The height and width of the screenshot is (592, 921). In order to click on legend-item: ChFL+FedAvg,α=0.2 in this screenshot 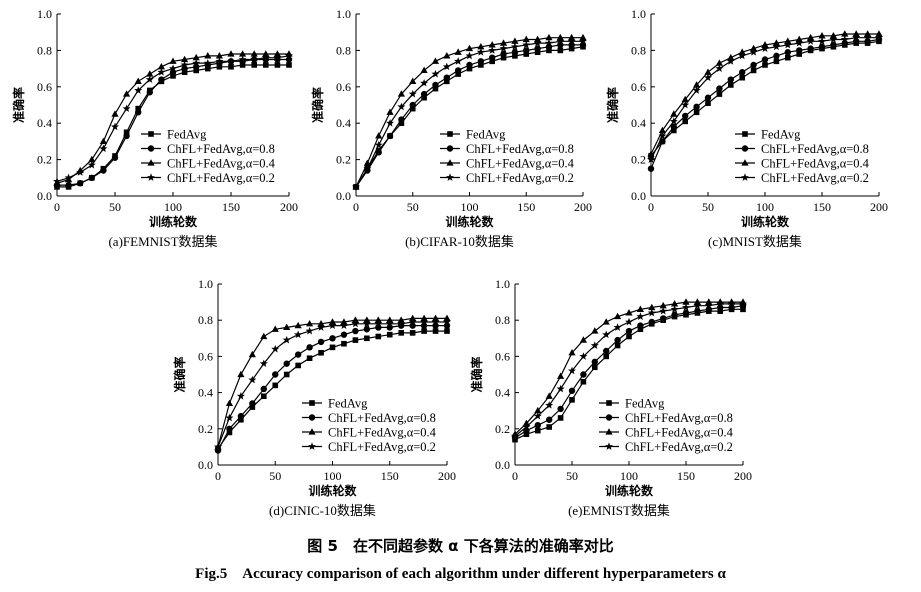, I will do `click(666, 447)`.